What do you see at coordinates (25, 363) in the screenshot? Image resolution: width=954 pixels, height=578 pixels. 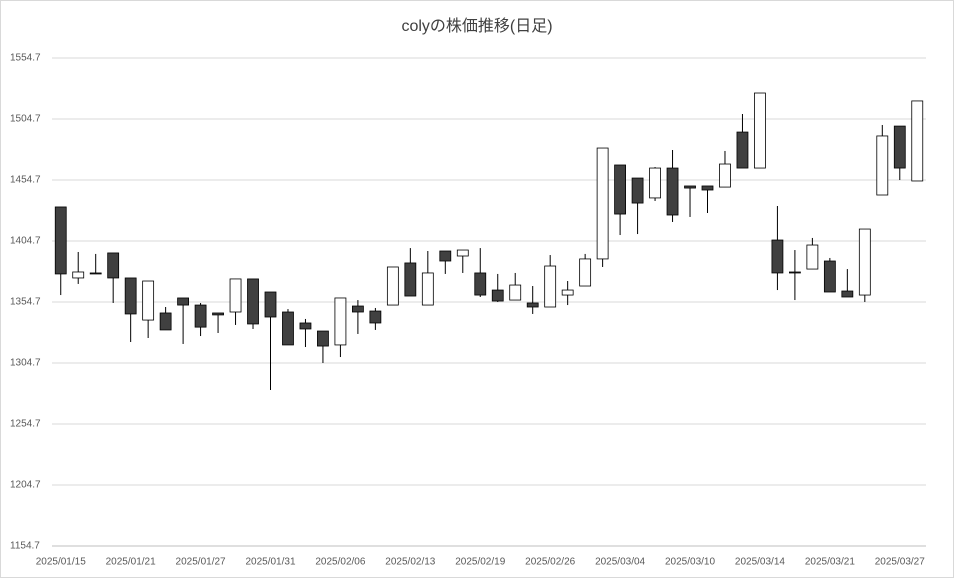 I see `y-tick-label: 1304.7` at bounding box center [25, 363].